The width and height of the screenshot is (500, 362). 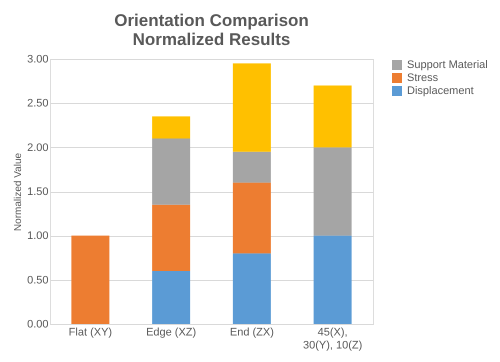 What do you see at coordinates (37, 104) in the screenshot?
I see `y-tick-label: 2.50` at bounding box center [37, 104].